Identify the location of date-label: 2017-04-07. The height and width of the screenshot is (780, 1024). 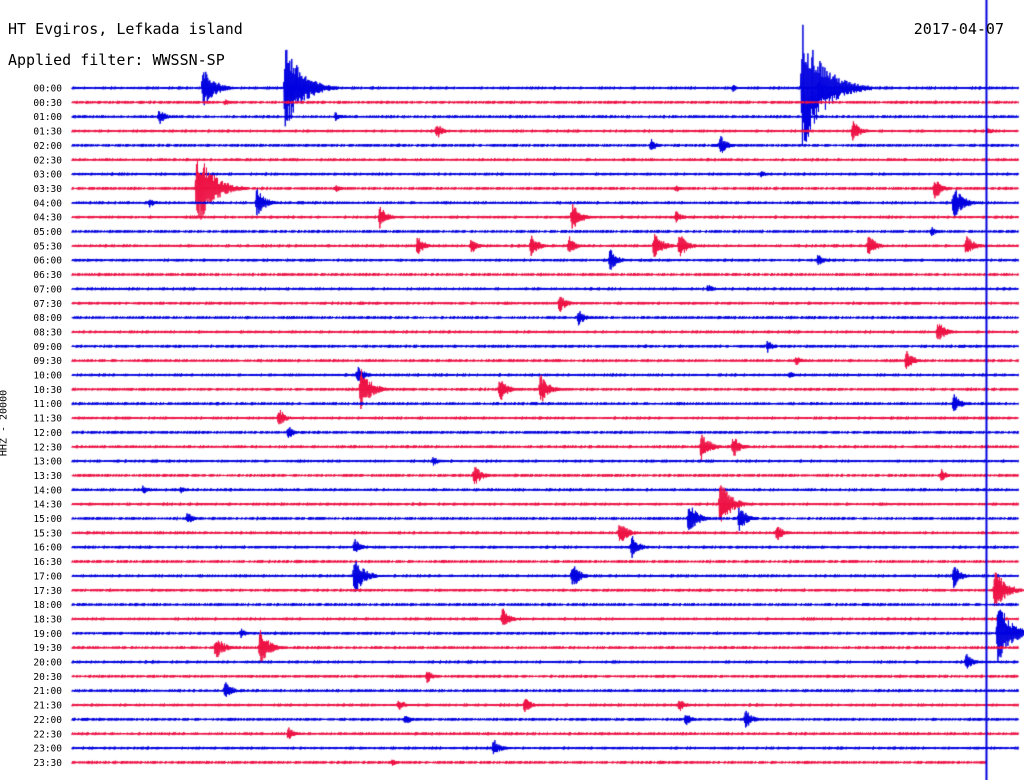
(958, 29).